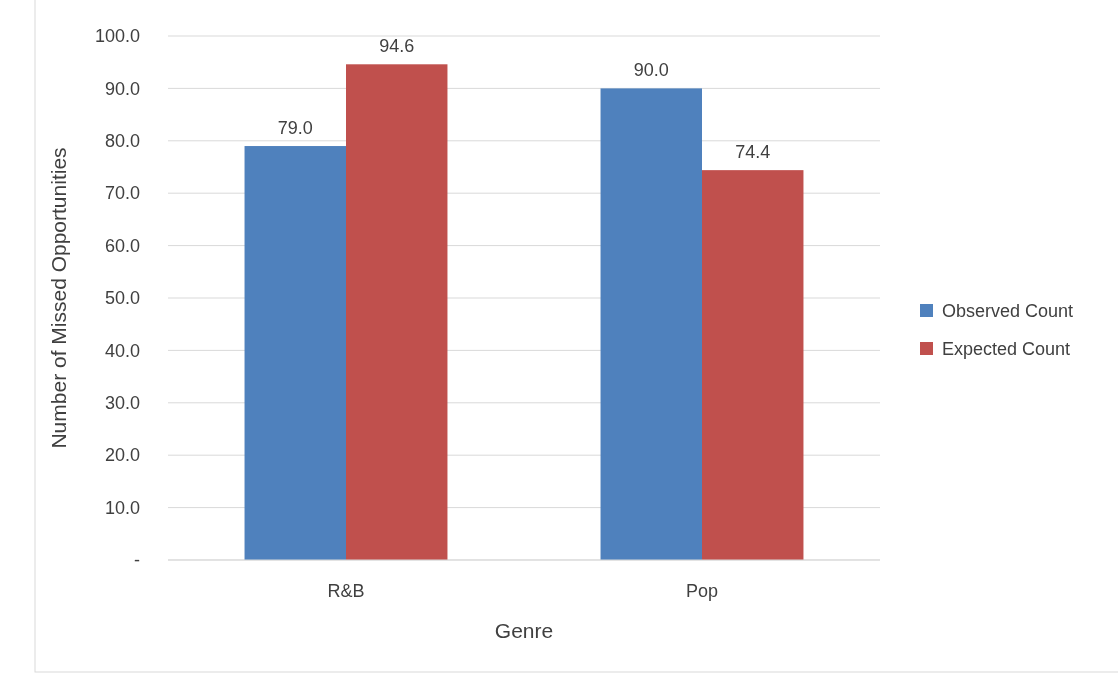  What do you see at coordinates (117, 36) in the screenshot?
I see `y-tick-label: 100.0` at bounding box center [117, 36].